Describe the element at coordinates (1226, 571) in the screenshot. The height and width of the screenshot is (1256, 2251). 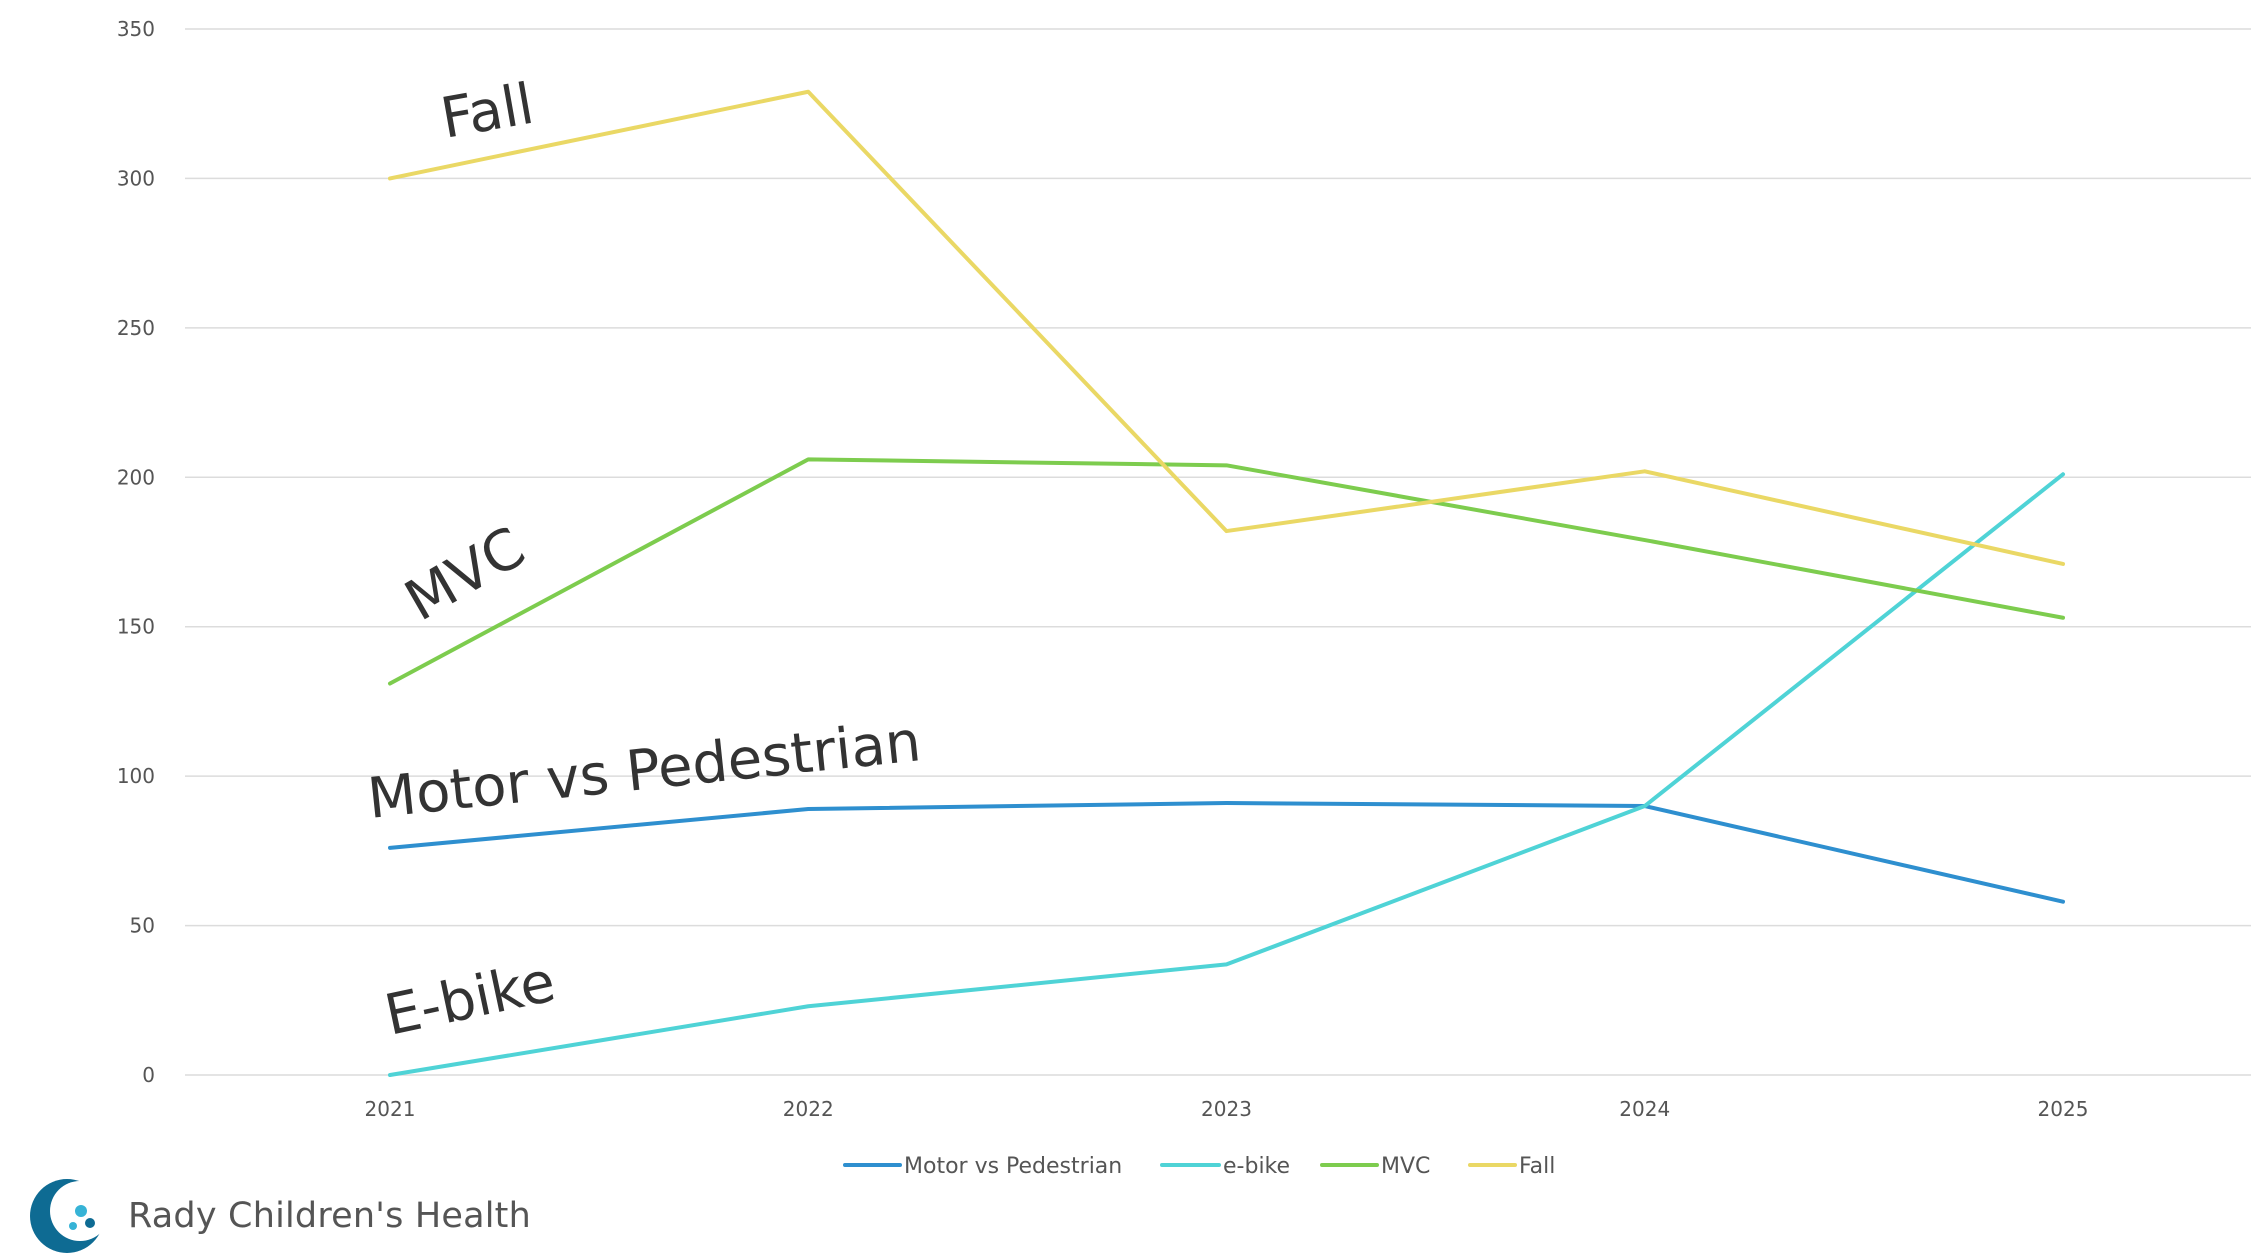
I see `series-line-mvc` at that location.